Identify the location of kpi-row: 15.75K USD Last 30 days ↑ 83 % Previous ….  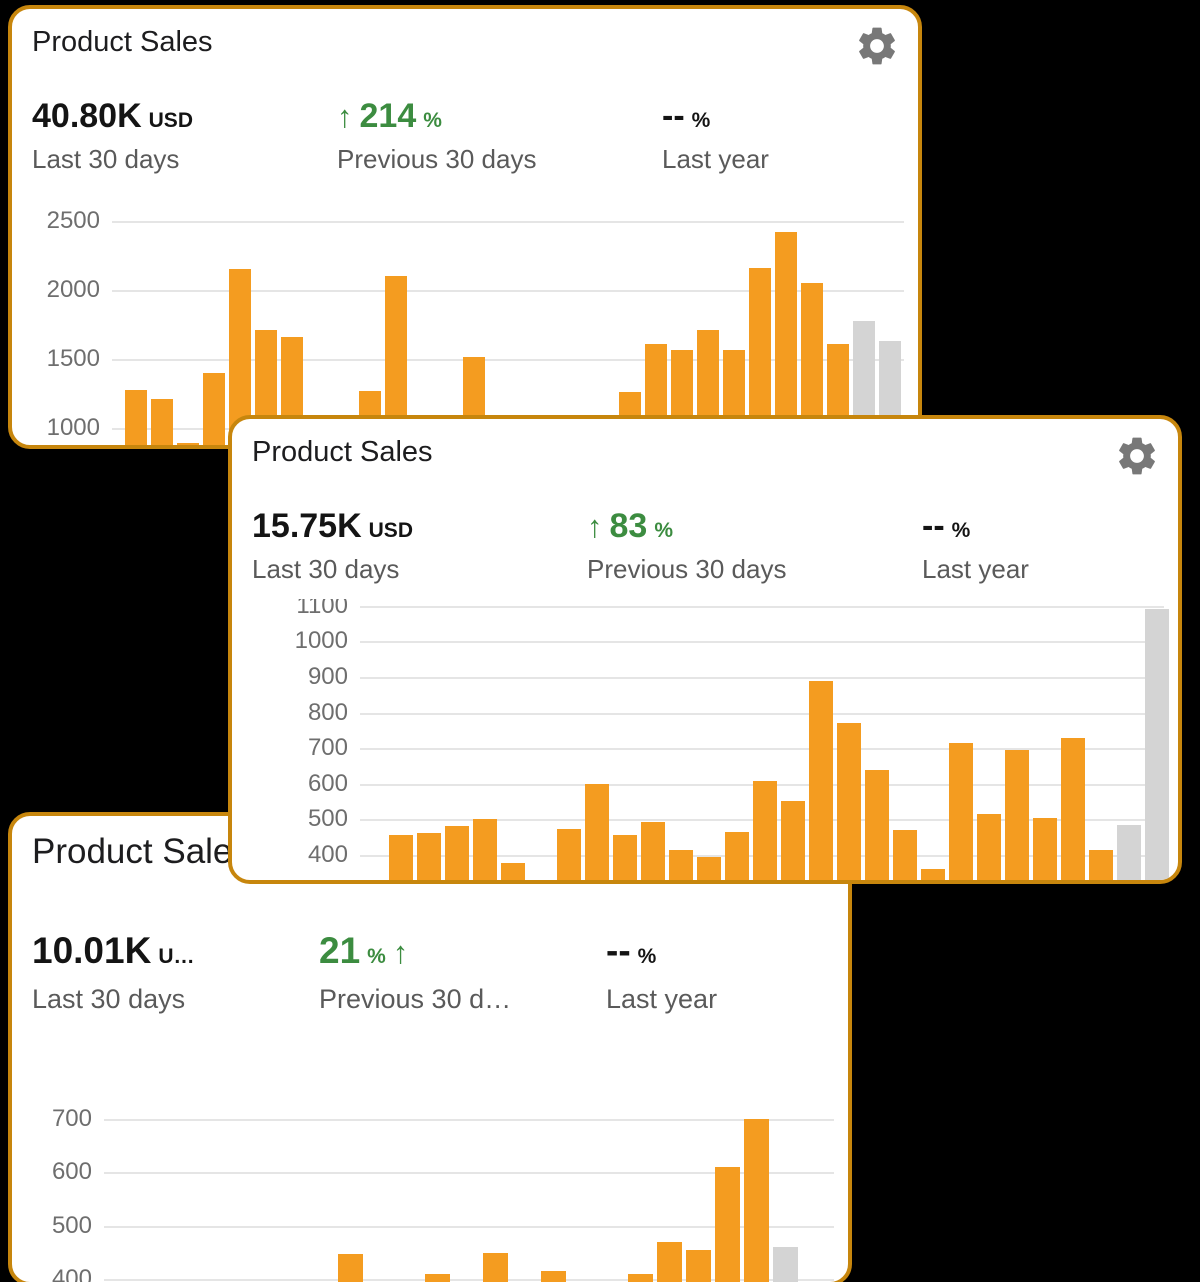
(705, 546).